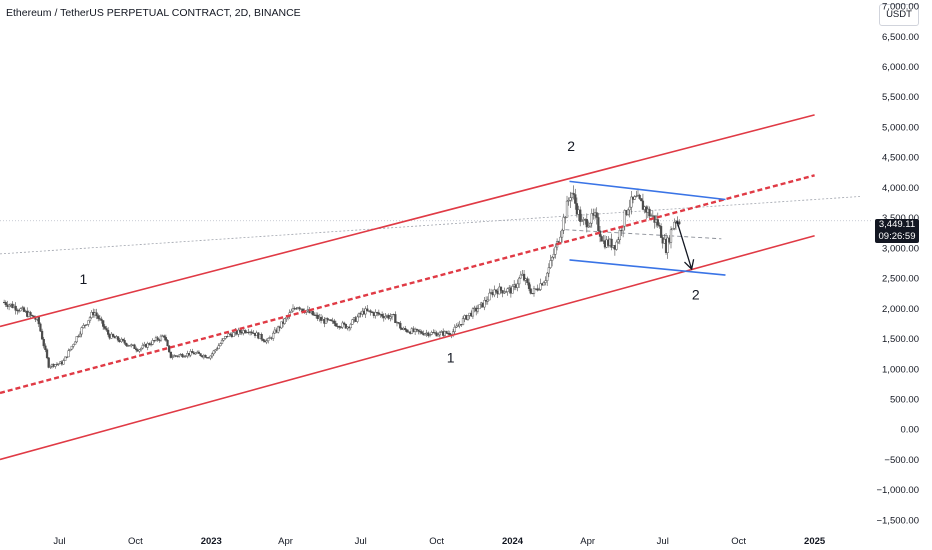  What do you see at coordinates (643, 234) in the screenshot?
I see `dashed-projection-line` at bounding box center [643, 234].